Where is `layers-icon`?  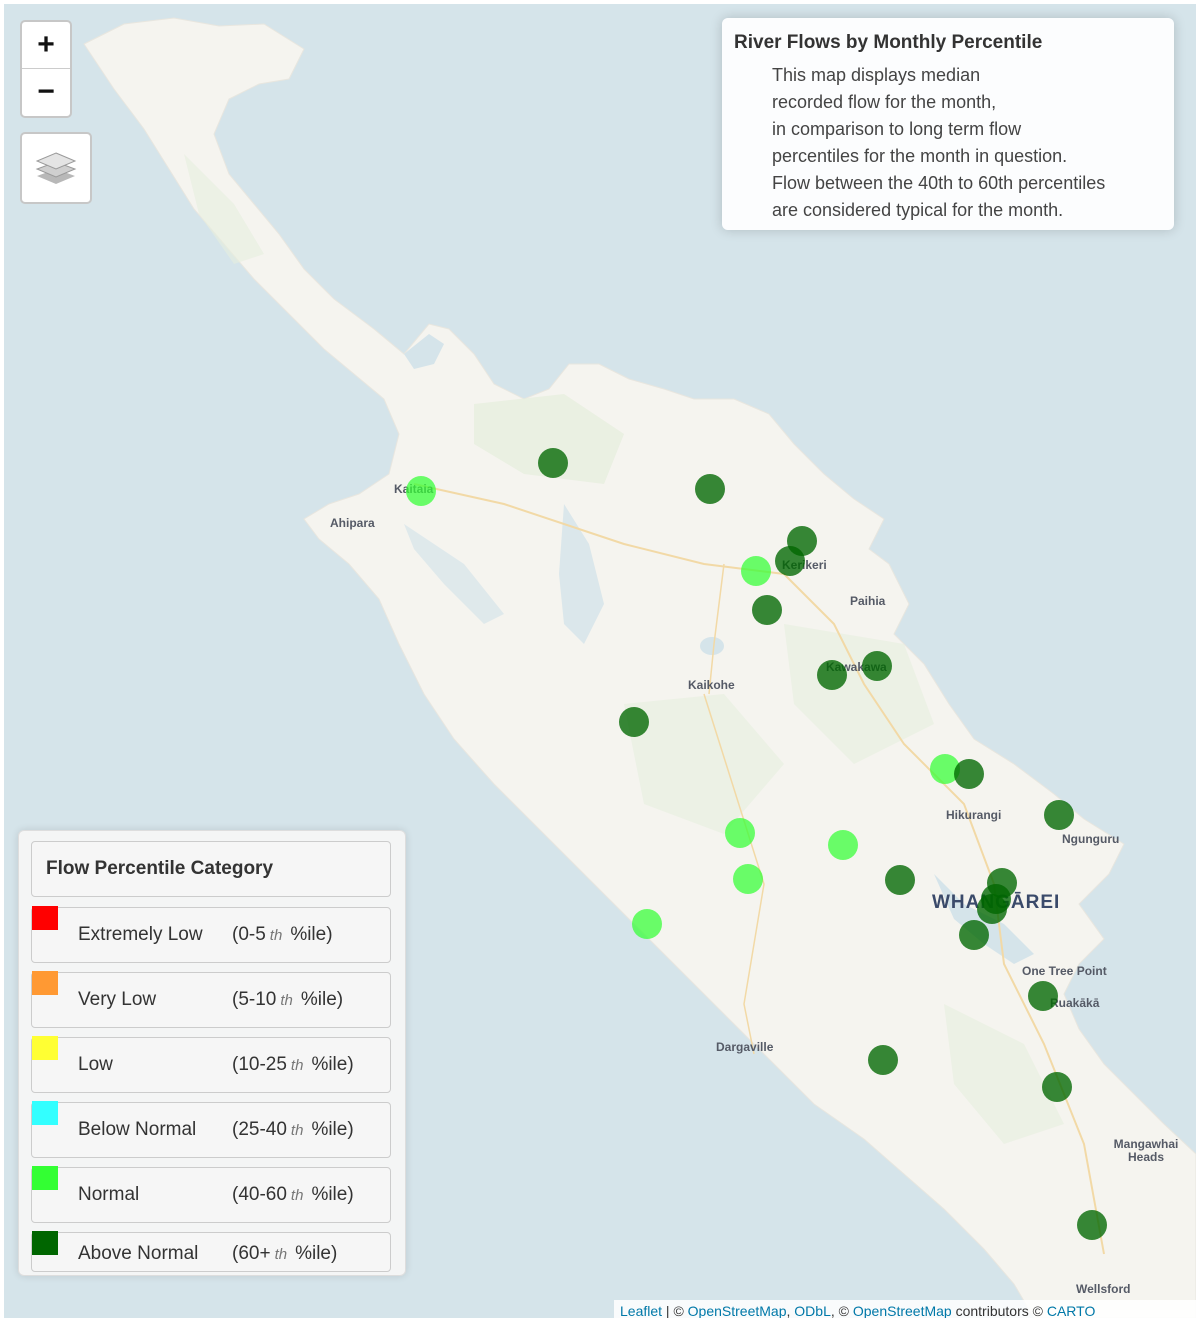
layers-icon is located at coordinates (56, 168).